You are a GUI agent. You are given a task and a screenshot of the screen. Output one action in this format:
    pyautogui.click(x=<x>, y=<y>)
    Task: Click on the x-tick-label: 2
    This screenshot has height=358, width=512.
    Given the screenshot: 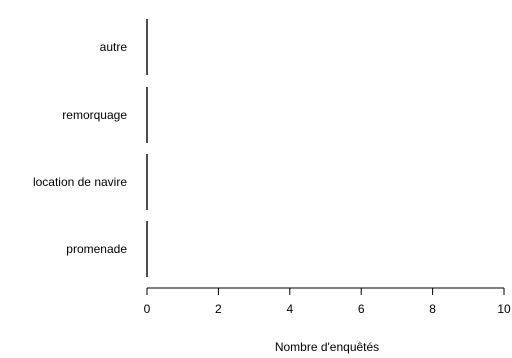 What is the action you would take?
    pyautogui.click(x=218, y=309)
    